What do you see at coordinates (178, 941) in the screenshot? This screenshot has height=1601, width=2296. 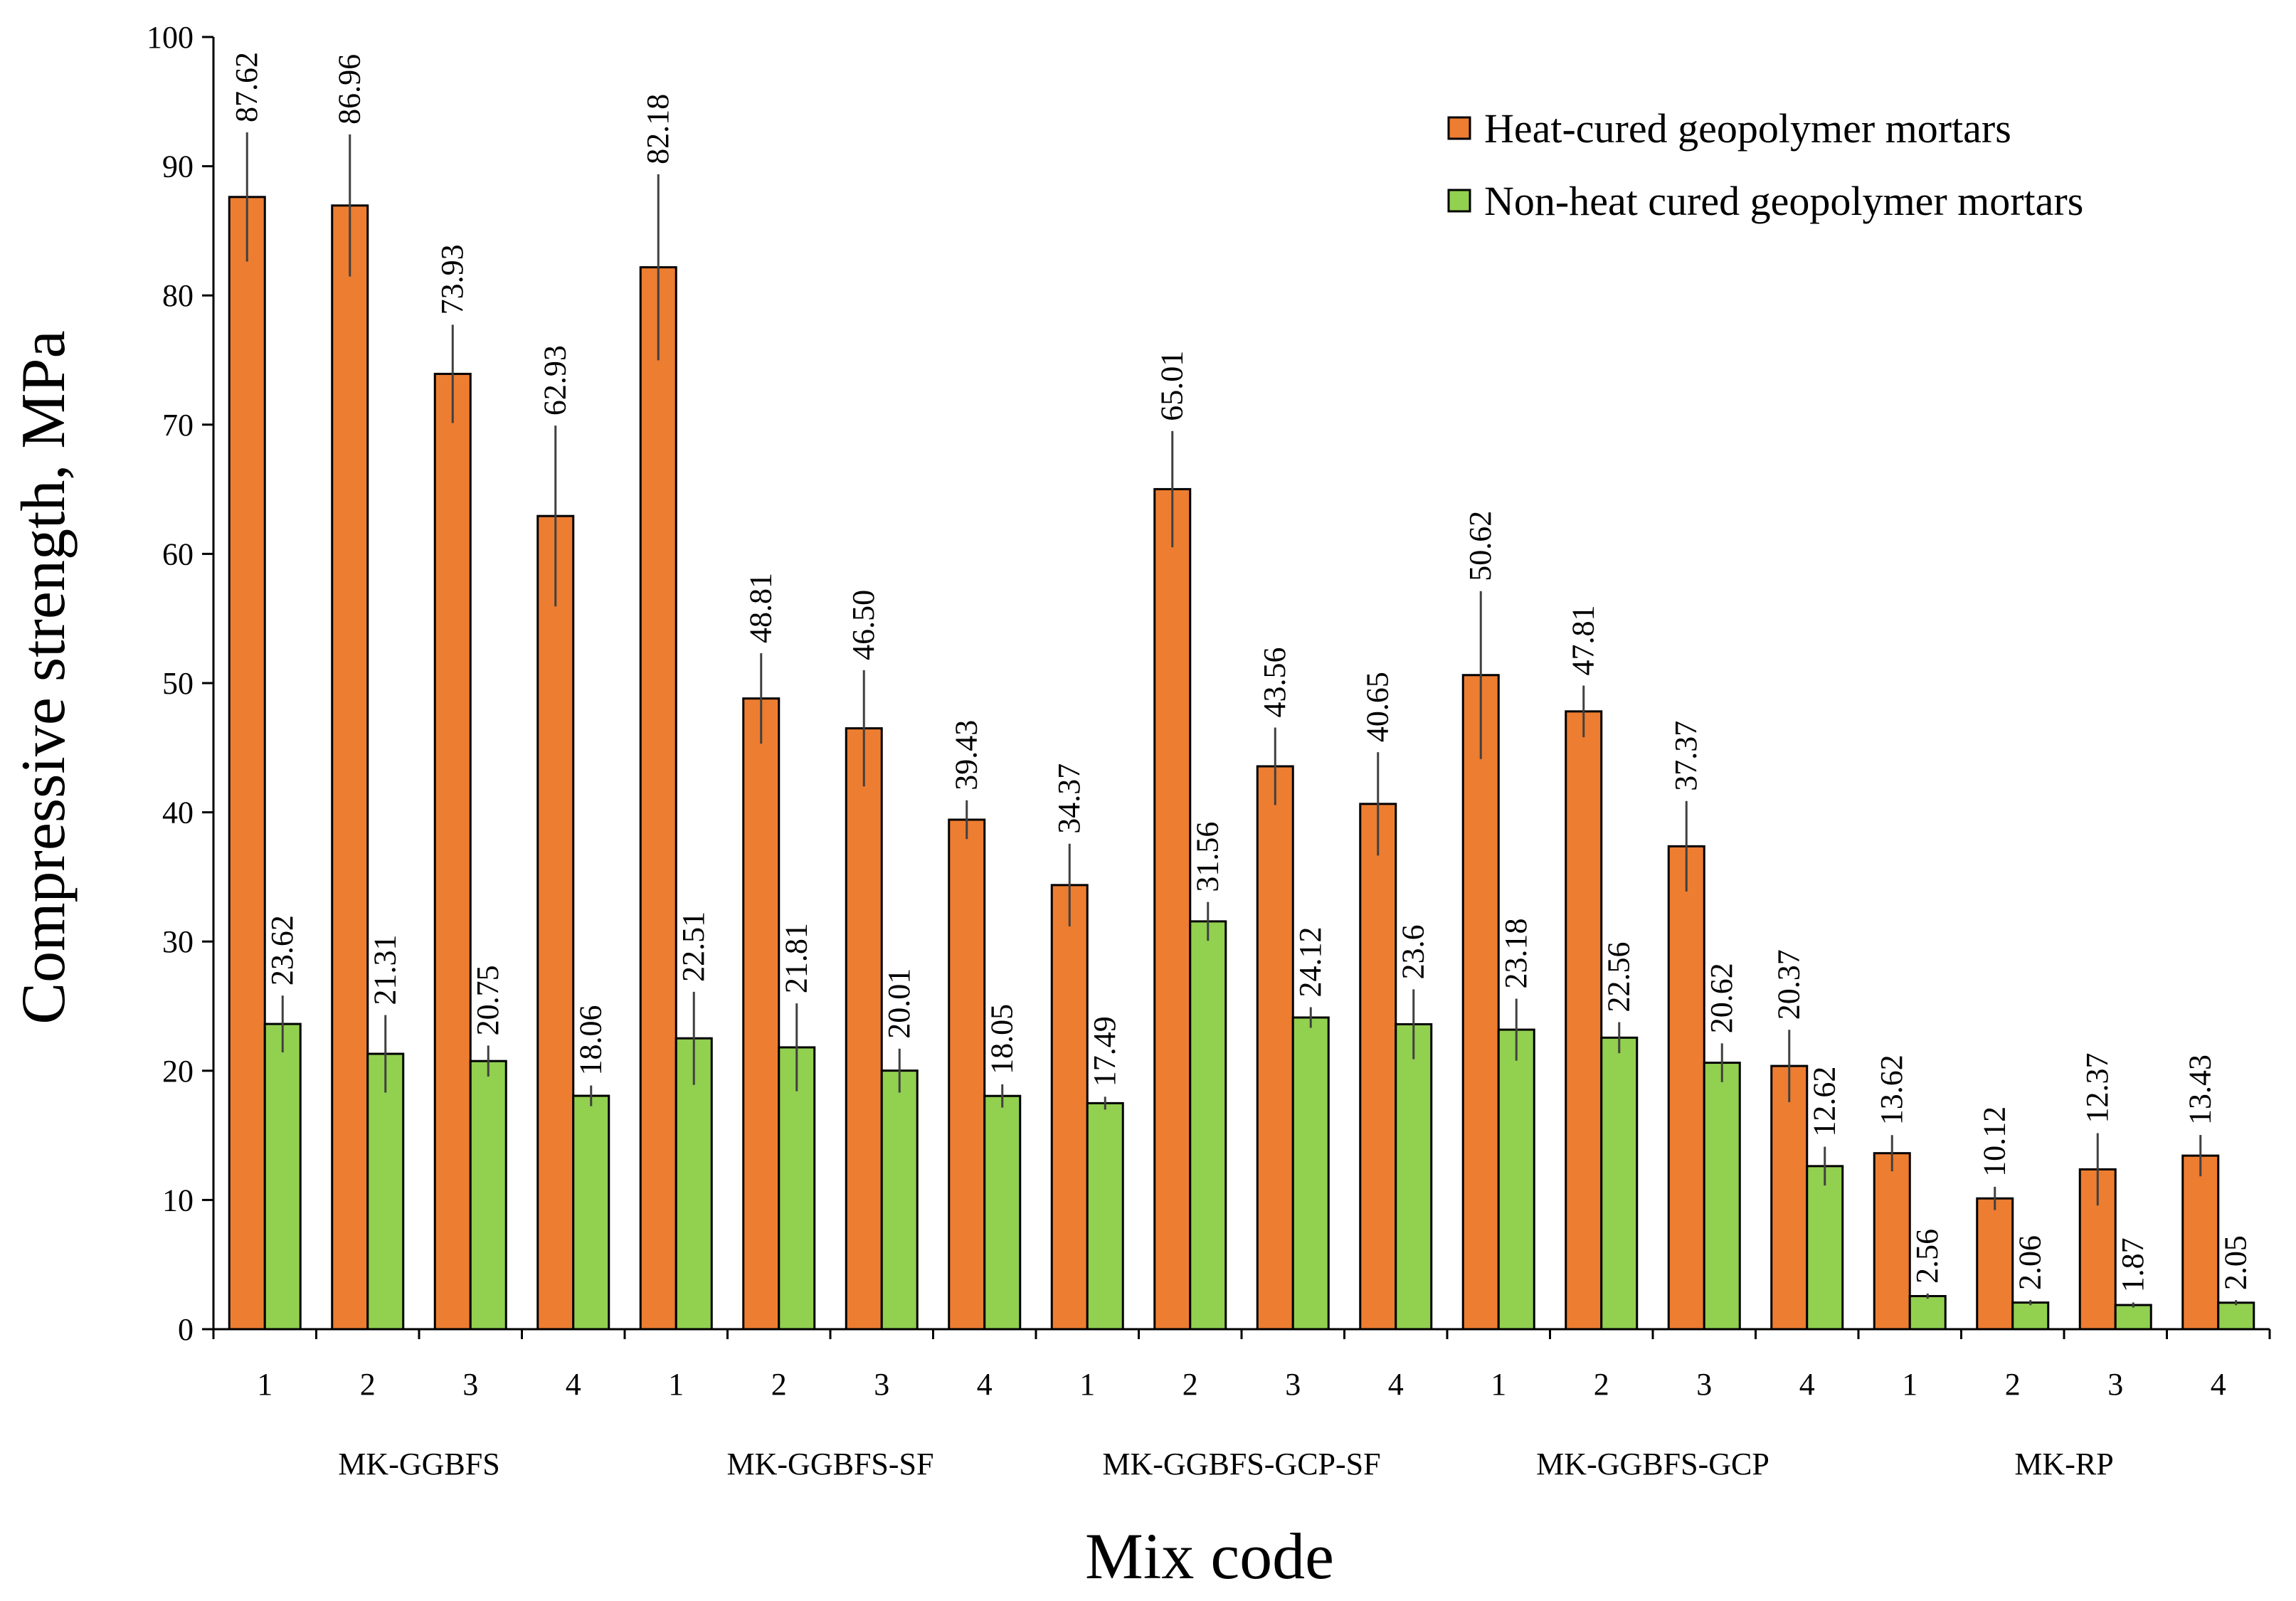 I see `y-tick-label: 30` at bounding box center [178, 941].